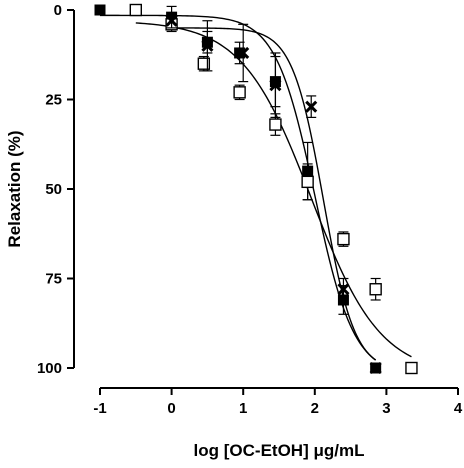 The width and height of the screenshot is (464, 468). I want to click on x-axis-title: log [OC-EtOH] μg/mL, so click(279, 450).